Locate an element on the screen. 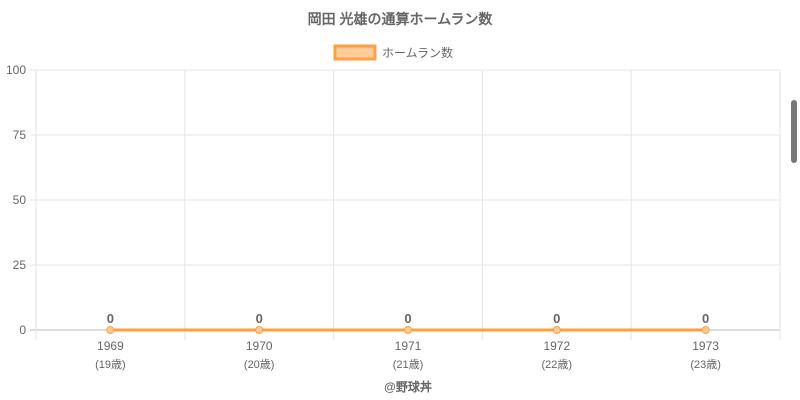 The height and width of the screenshot is (400, 800). y-tick-label: 50 is located at coordinates (20, 200).